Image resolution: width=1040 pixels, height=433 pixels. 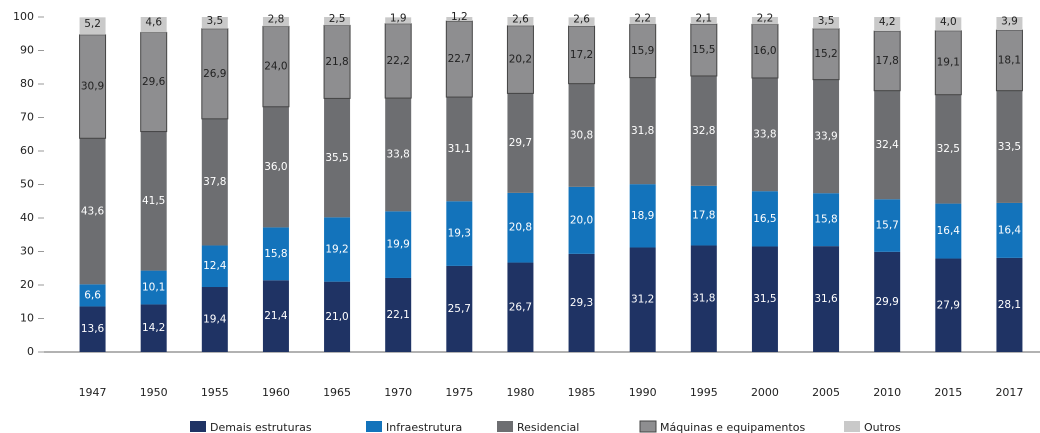 I want to click on value-label: 10,1, so click(x=153, y=288).